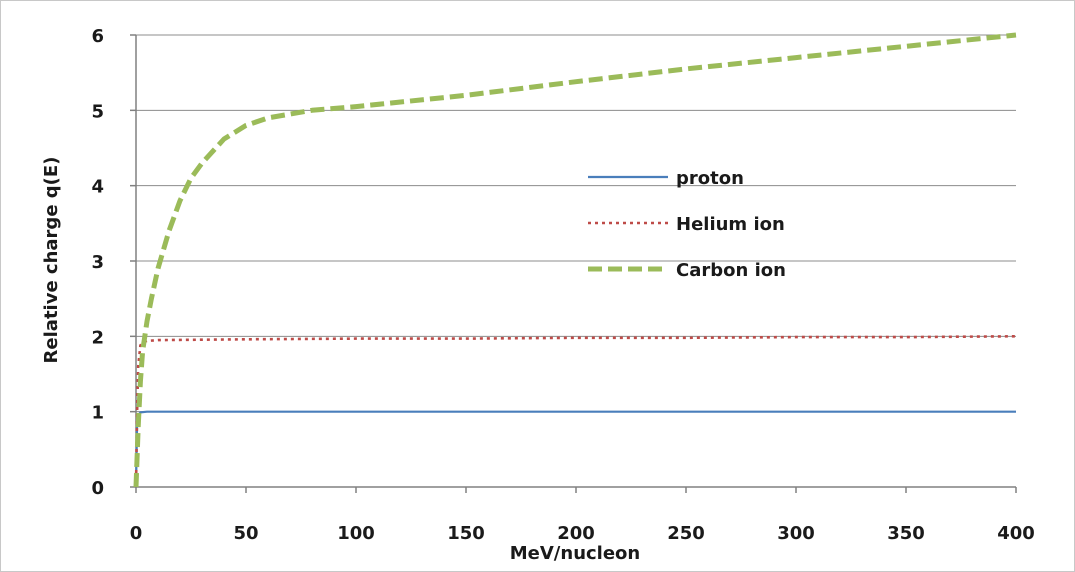 The height and width of the screenshot is (572, 1075). Describe the element at coordinates (906, 533) in the screenshot. I see `x-tick-label-7: 350` at that location.